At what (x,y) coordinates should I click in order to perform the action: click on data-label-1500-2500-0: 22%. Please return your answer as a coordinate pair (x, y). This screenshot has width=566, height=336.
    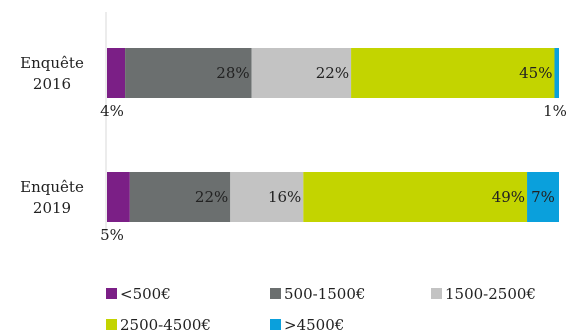
    Looking at the image, I should click on (332, 73).